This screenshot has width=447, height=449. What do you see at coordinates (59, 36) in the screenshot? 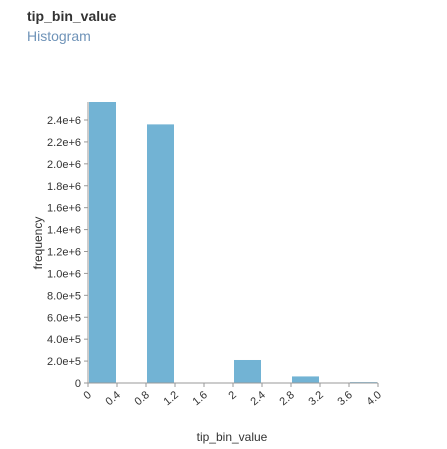
I see `chart-subtitle: Histogram` at bounding box center [59, 36].